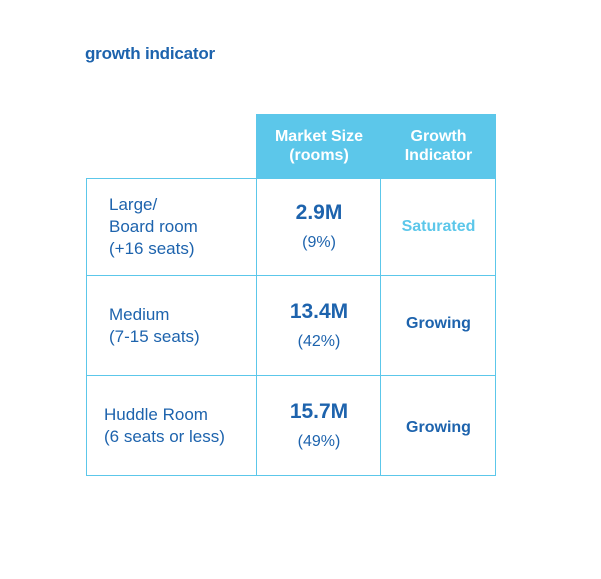 The height and width of the screenshot is (579, 601). What do you see at coordinates (153, 226) in the screenshot?
I see `row-label-line: Board room` at bounding box center [153, 226].